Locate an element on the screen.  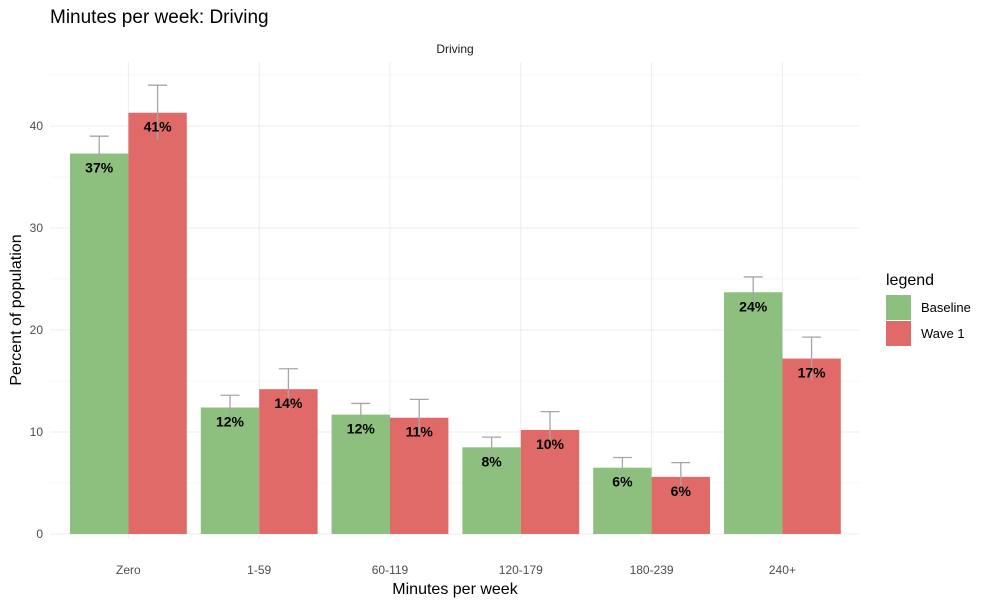
chart-title: Minutes per week: Driving is located at coordinates (159, 17).